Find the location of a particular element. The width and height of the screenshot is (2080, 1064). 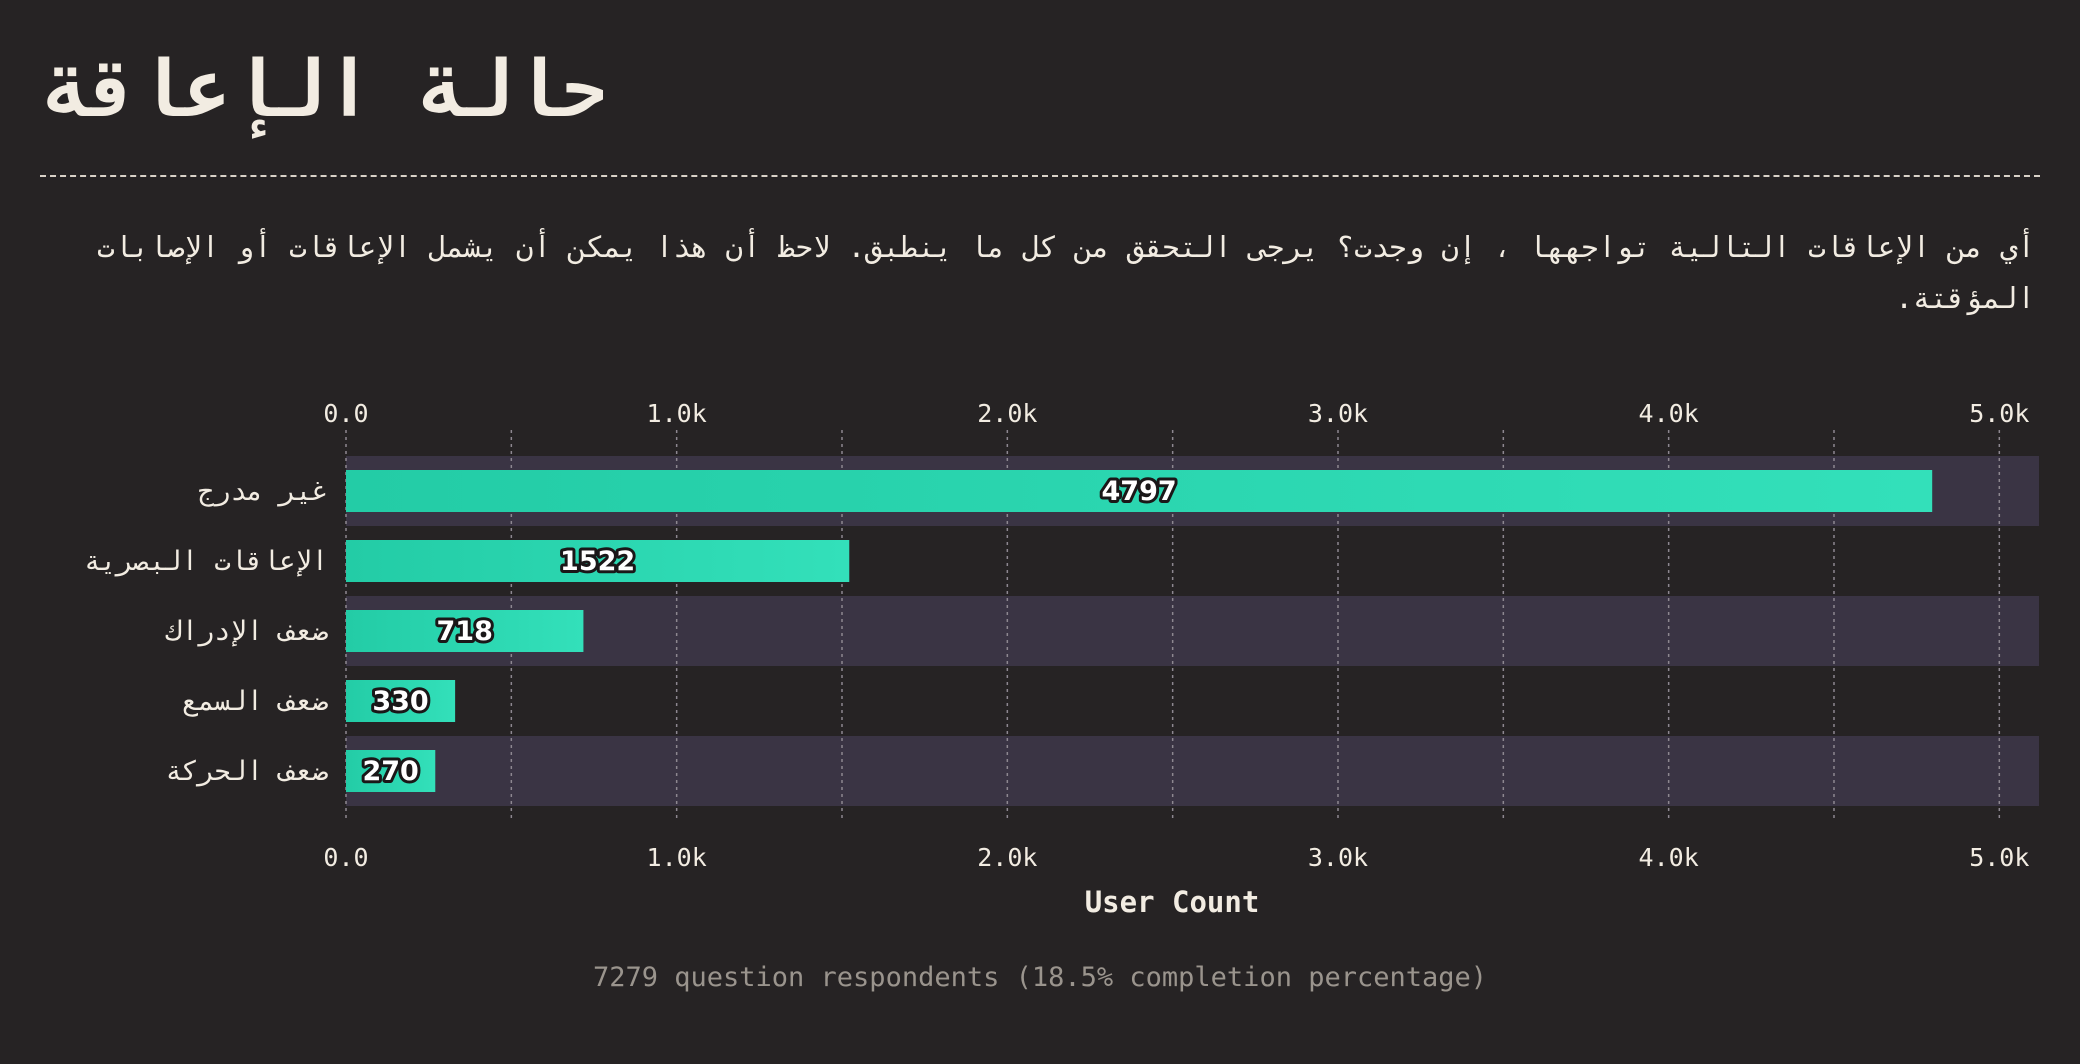

x-tick-label-top: 4.0k is located at coordinates (1669, 413).